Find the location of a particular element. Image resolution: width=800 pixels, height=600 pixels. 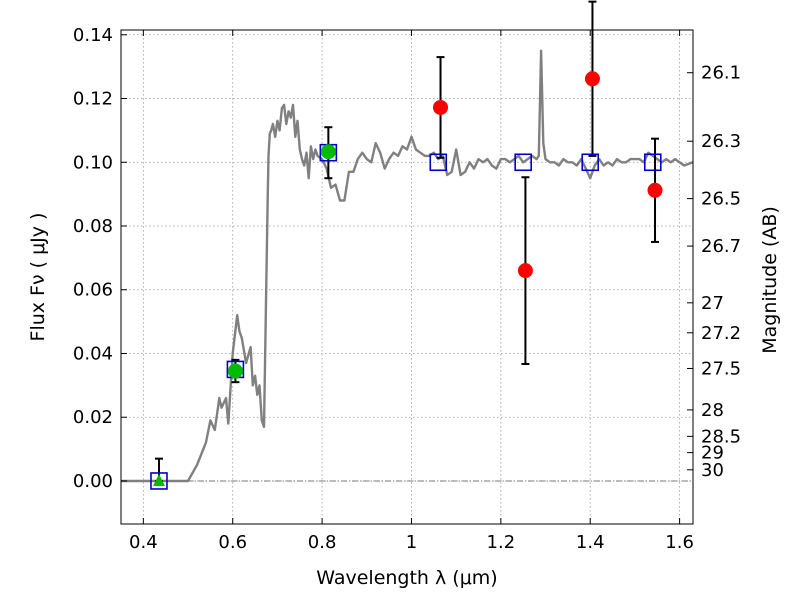

magnitude-tick-label: 28.5 is located at coordinates (721, 436).